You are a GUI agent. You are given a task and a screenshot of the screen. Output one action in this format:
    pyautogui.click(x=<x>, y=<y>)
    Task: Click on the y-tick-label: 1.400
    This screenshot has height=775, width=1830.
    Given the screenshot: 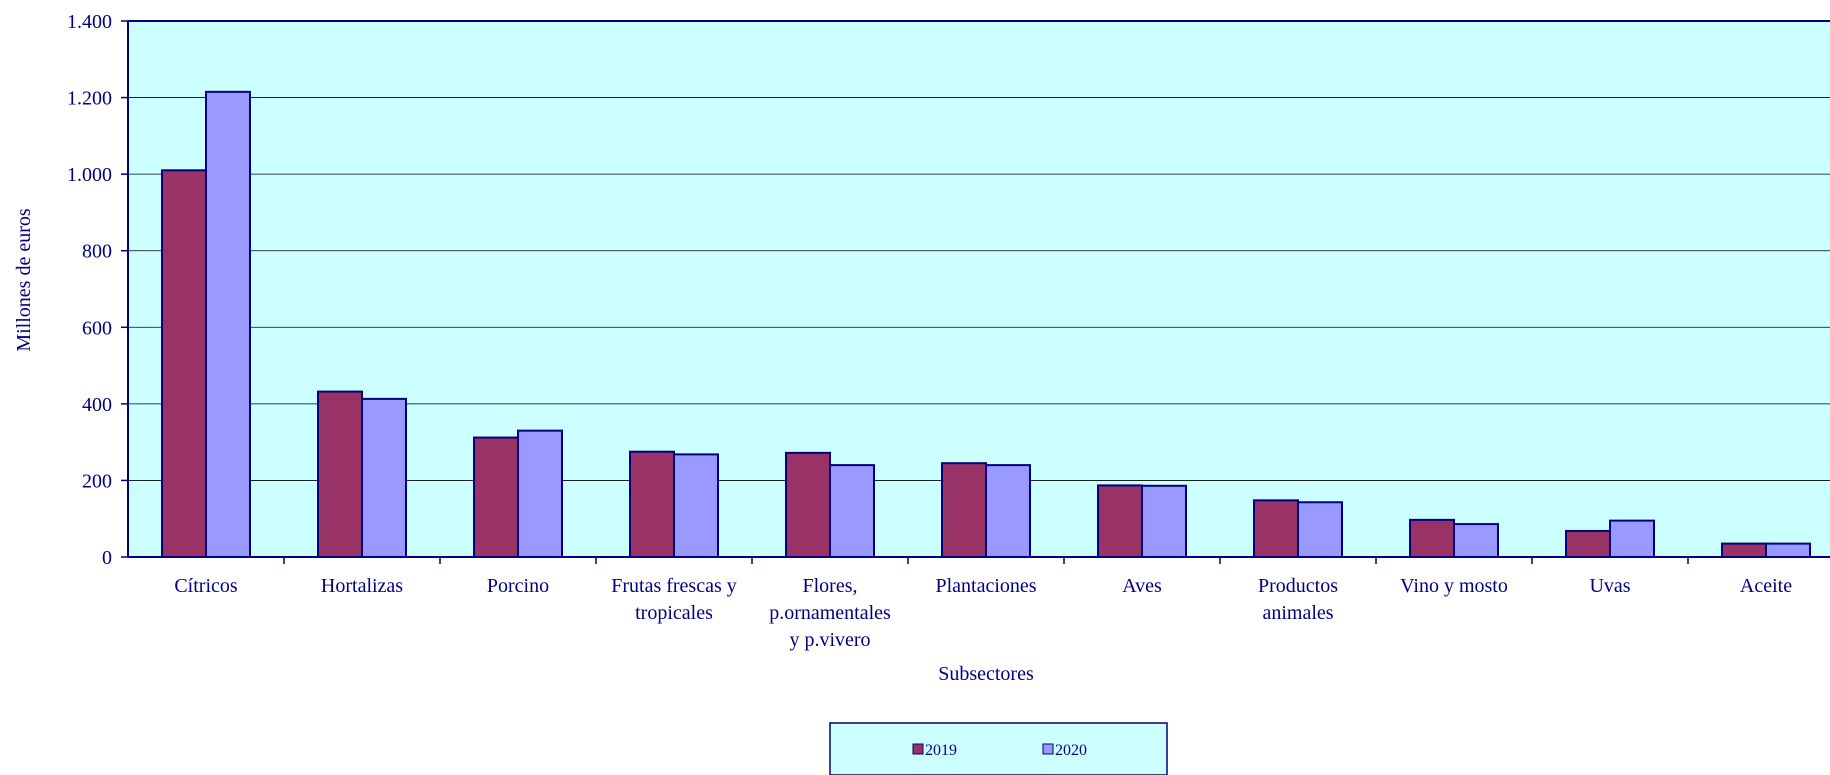 What is the action you would take?
    pyautogui.click(x=89, y=22)
    